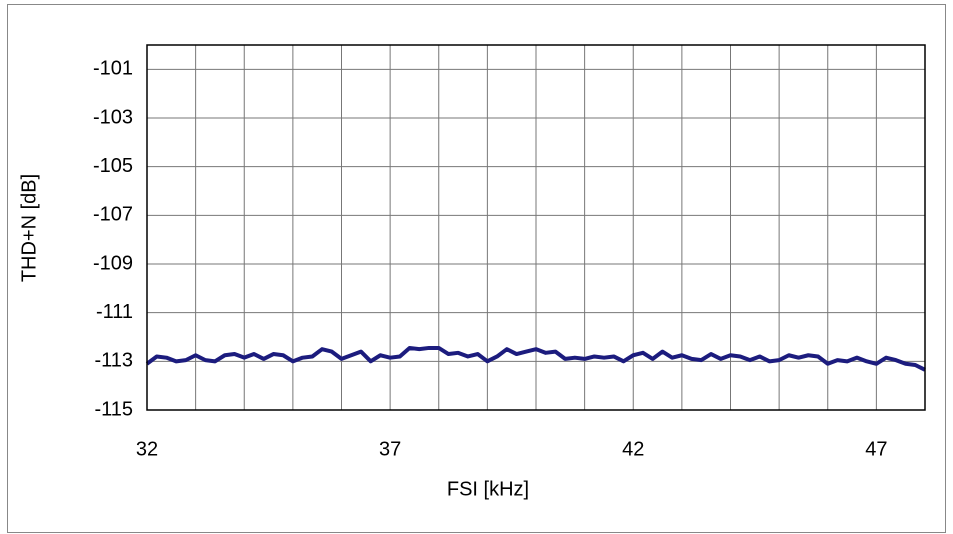 The width and height of the screenshot is (953, 534). Describe the element at coordinates (633, 449) in the screenshot. I see `x-tick-label: 42` at that location.